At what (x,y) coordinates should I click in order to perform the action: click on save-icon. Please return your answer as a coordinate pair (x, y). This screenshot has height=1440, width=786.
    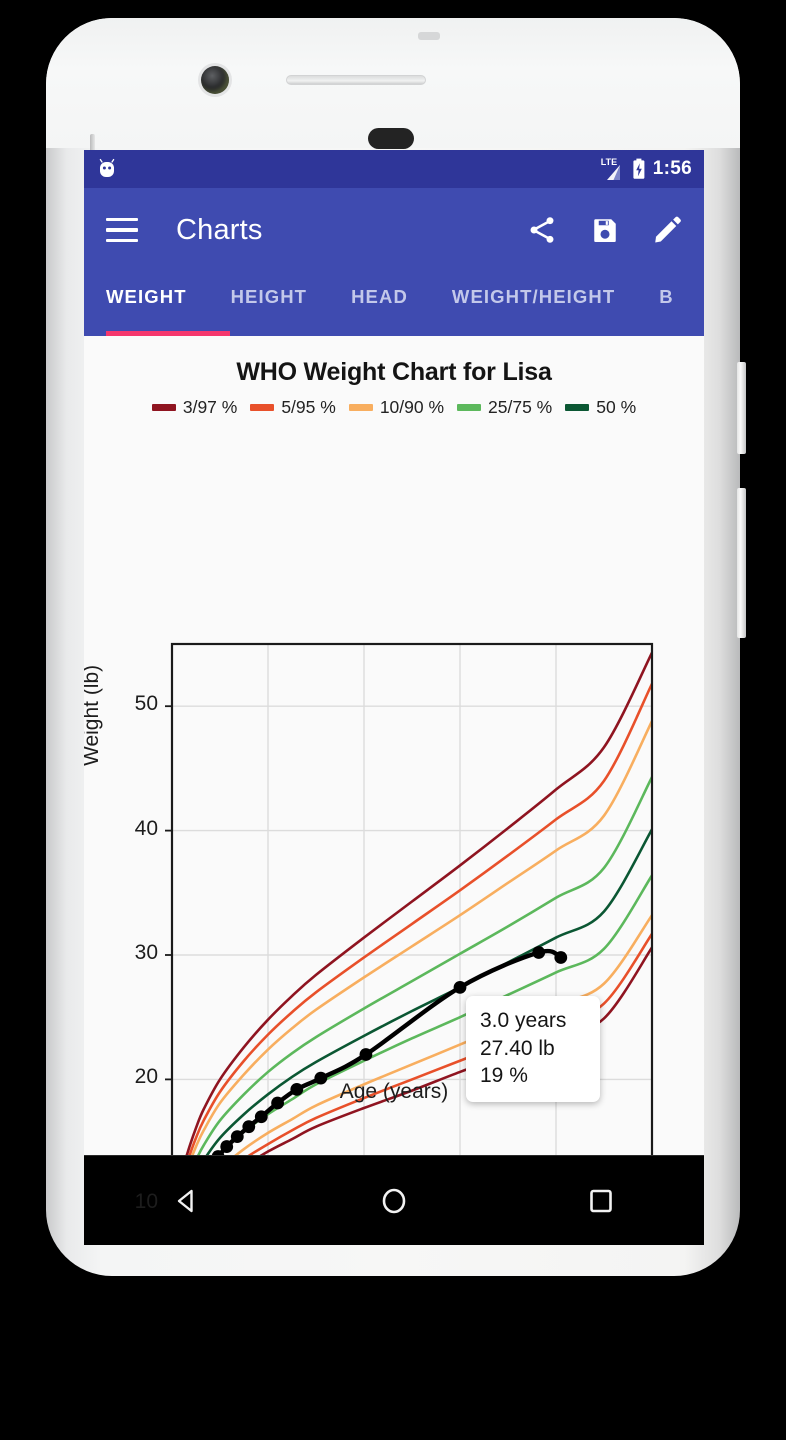
    Looking at the image, I should click on (605, 230).